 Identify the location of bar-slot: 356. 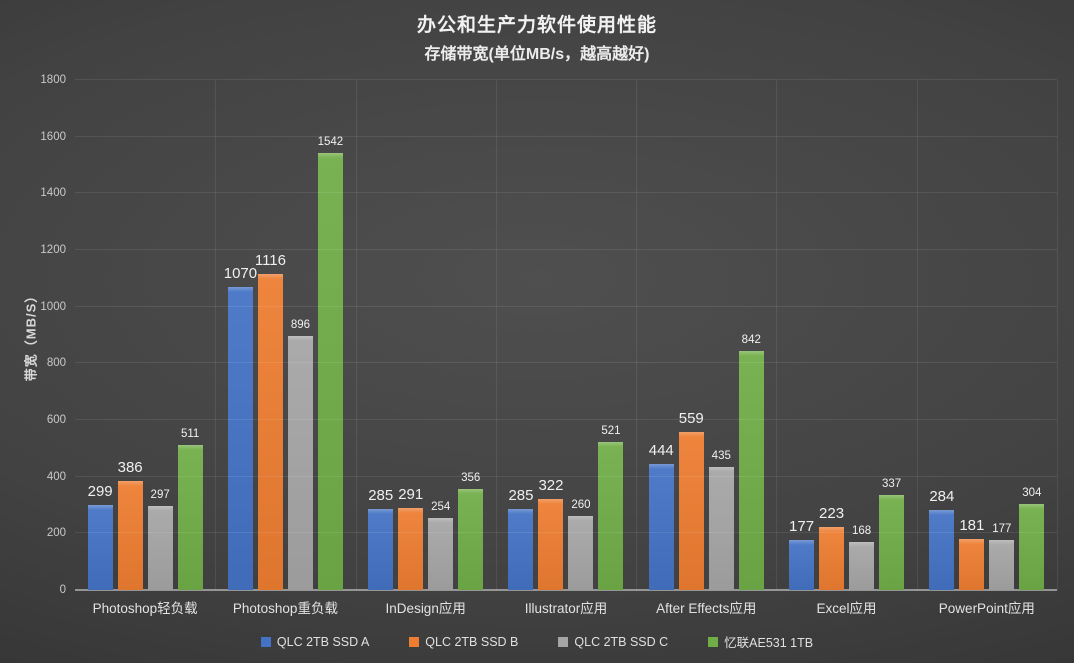
(471, 335).